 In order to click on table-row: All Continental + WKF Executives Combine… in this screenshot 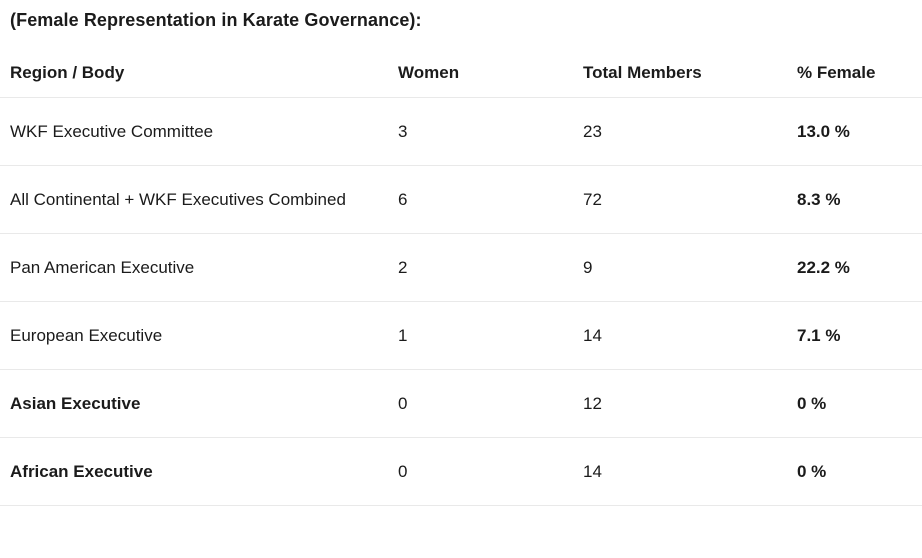, I will do `click(461, 200)`.